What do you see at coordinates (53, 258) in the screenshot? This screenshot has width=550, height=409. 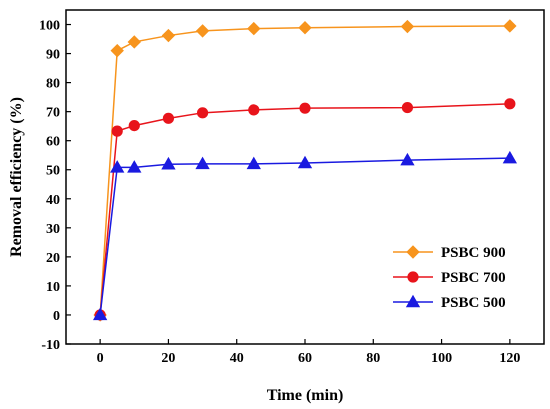 I see `y-tick-label: 20` at bounding box center [53, 258].